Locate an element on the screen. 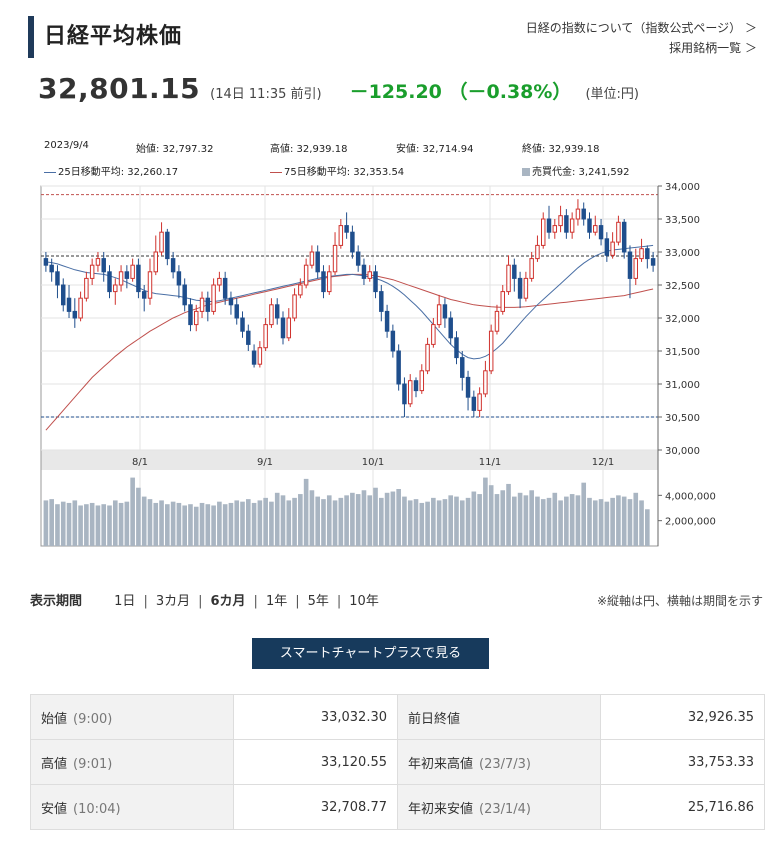 Image resolution: width=775 pixels, height=843 pixels. stat-label: 年初来高値 (23/7/3) is located at coordinates (499, 762).